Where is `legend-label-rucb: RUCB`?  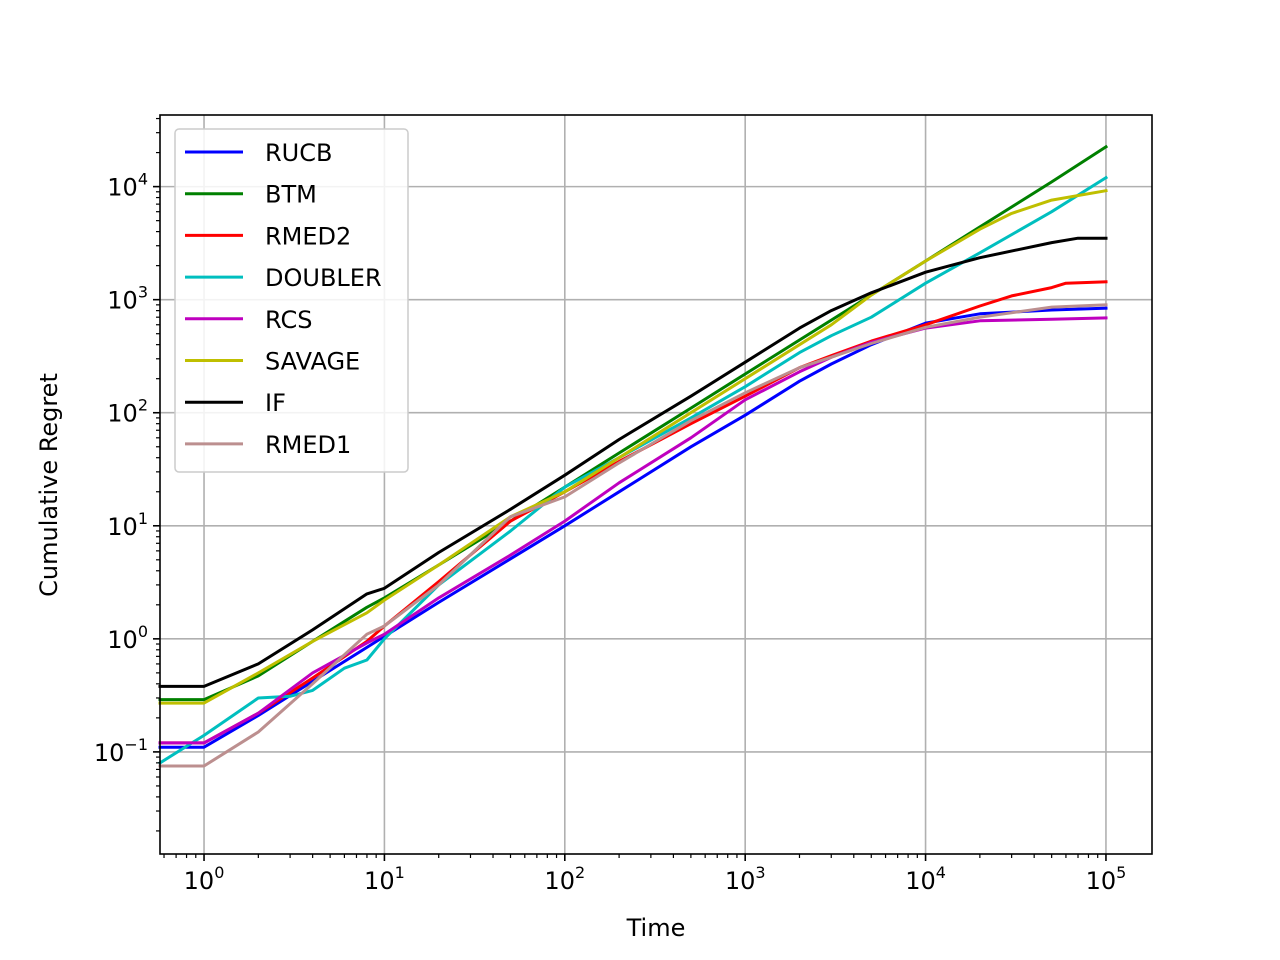
legend-label-rucb: RUCB is located at coordinates (298, 153).